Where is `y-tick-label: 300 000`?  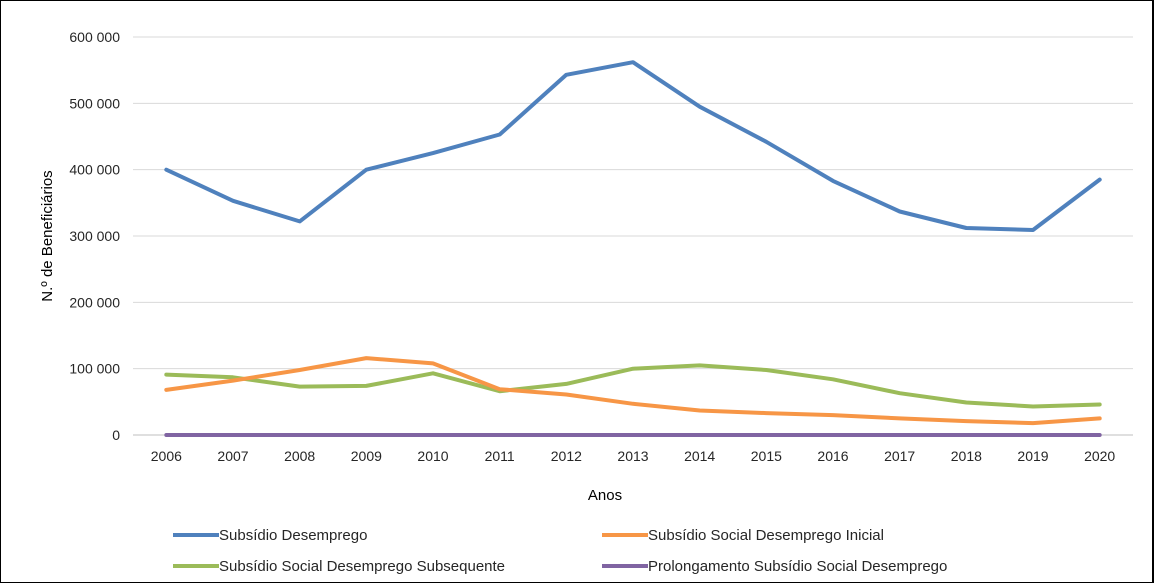 y-tick-label: 300 000 is located at coordinates (94, 236).